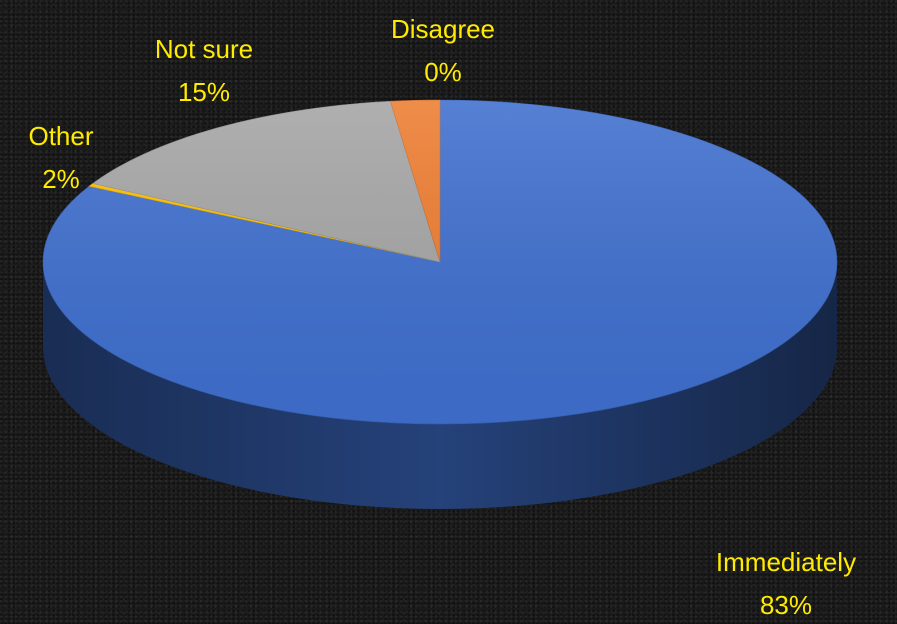 The width and height of the screenshot is (897, 624). What do you see at coordinates (786, 605) in the screenshot?
I see `label-immediately-value: 83%` at bounding box center [786, 605].